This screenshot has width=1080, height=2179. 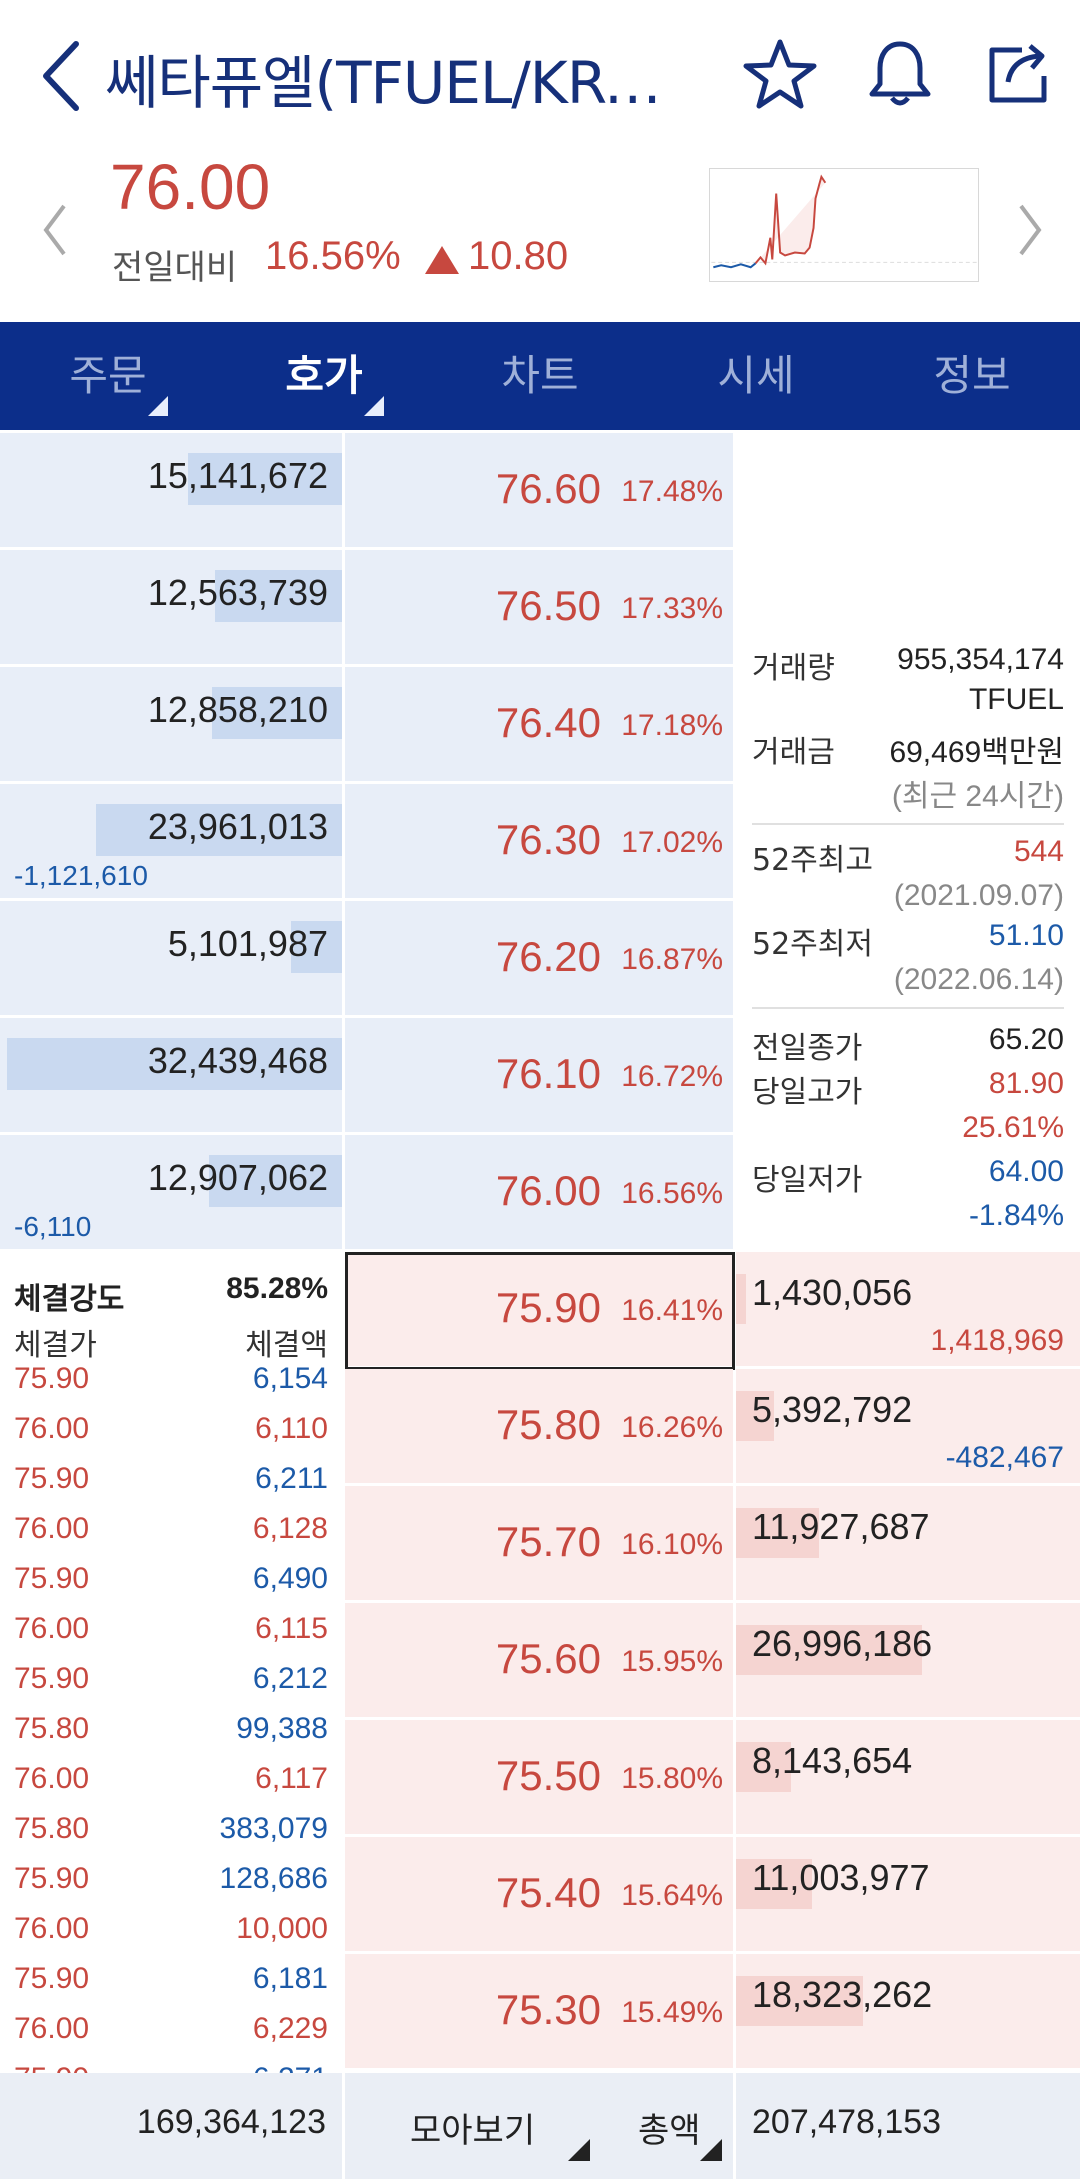 What do you see at coordinates (842, 1643) in the screenshot?
I see `bid-quantity: 26,996,186` at bounding box center [842, 1643].